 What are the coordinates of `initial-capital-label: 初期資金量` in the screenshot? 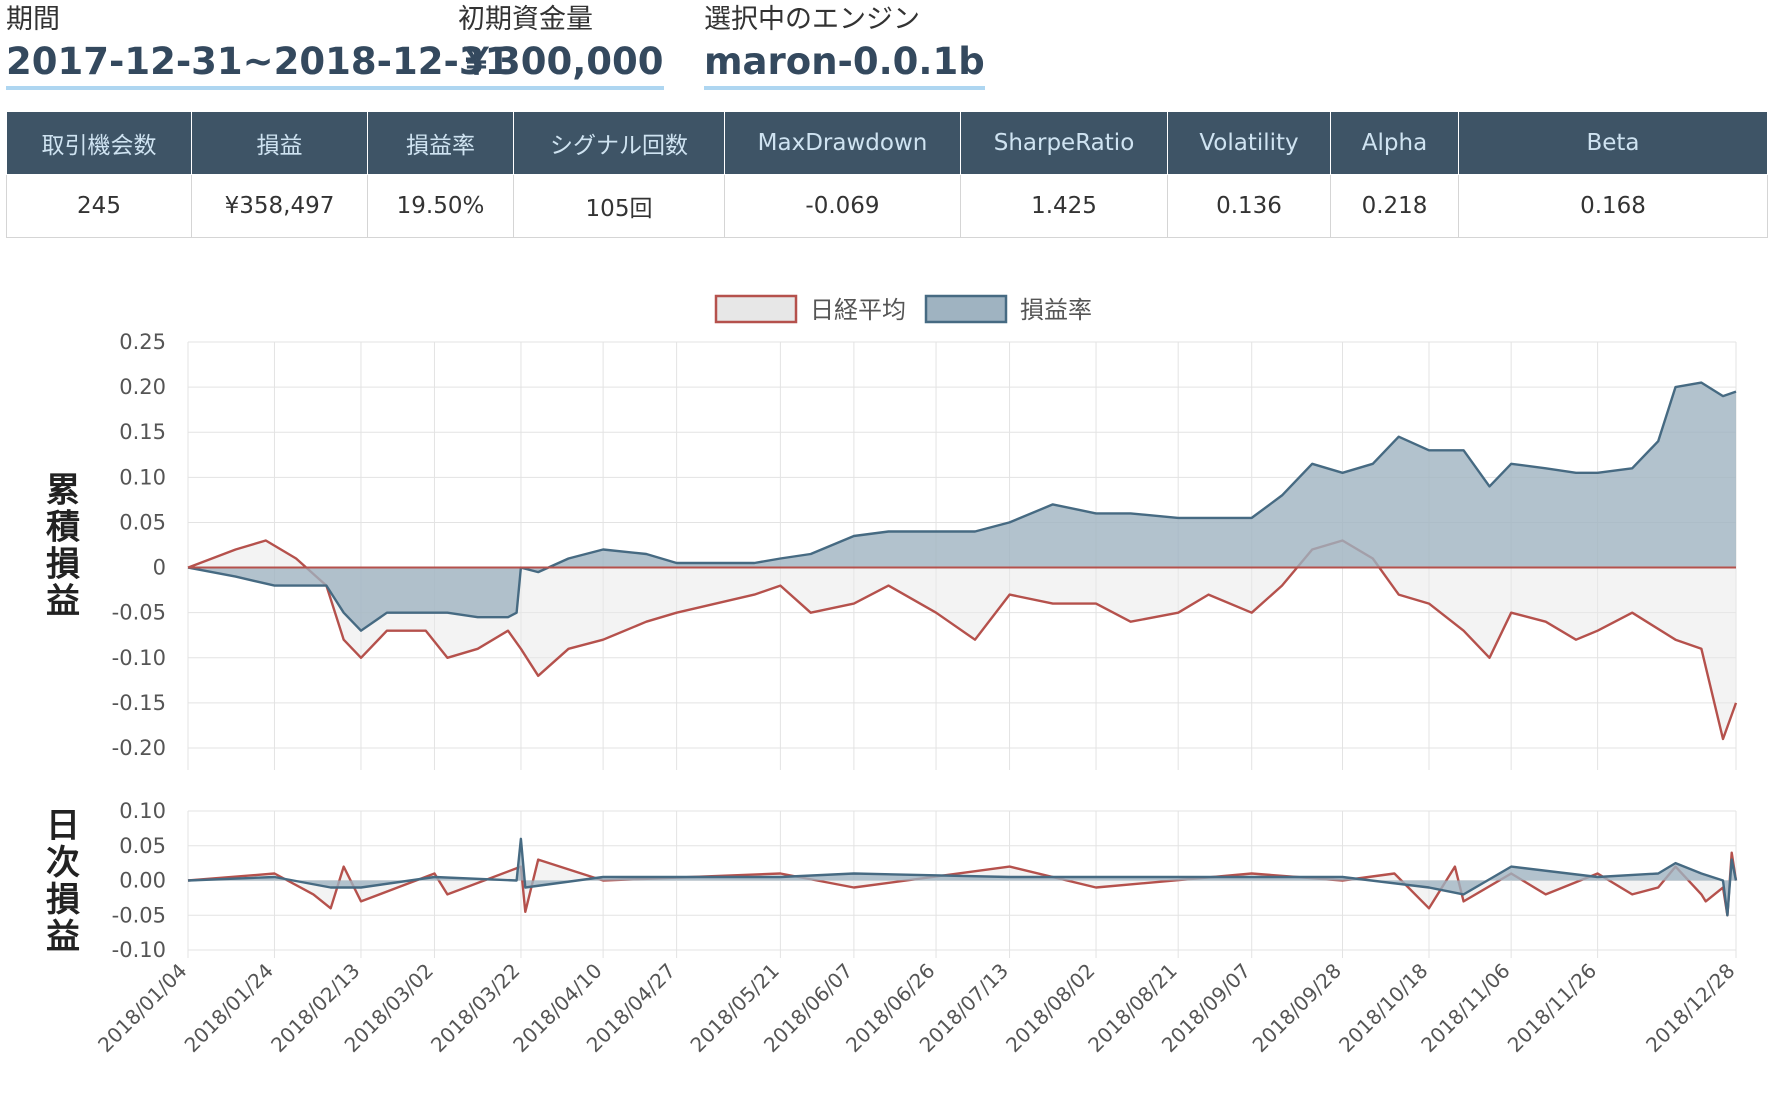 It's located at (525, 19).